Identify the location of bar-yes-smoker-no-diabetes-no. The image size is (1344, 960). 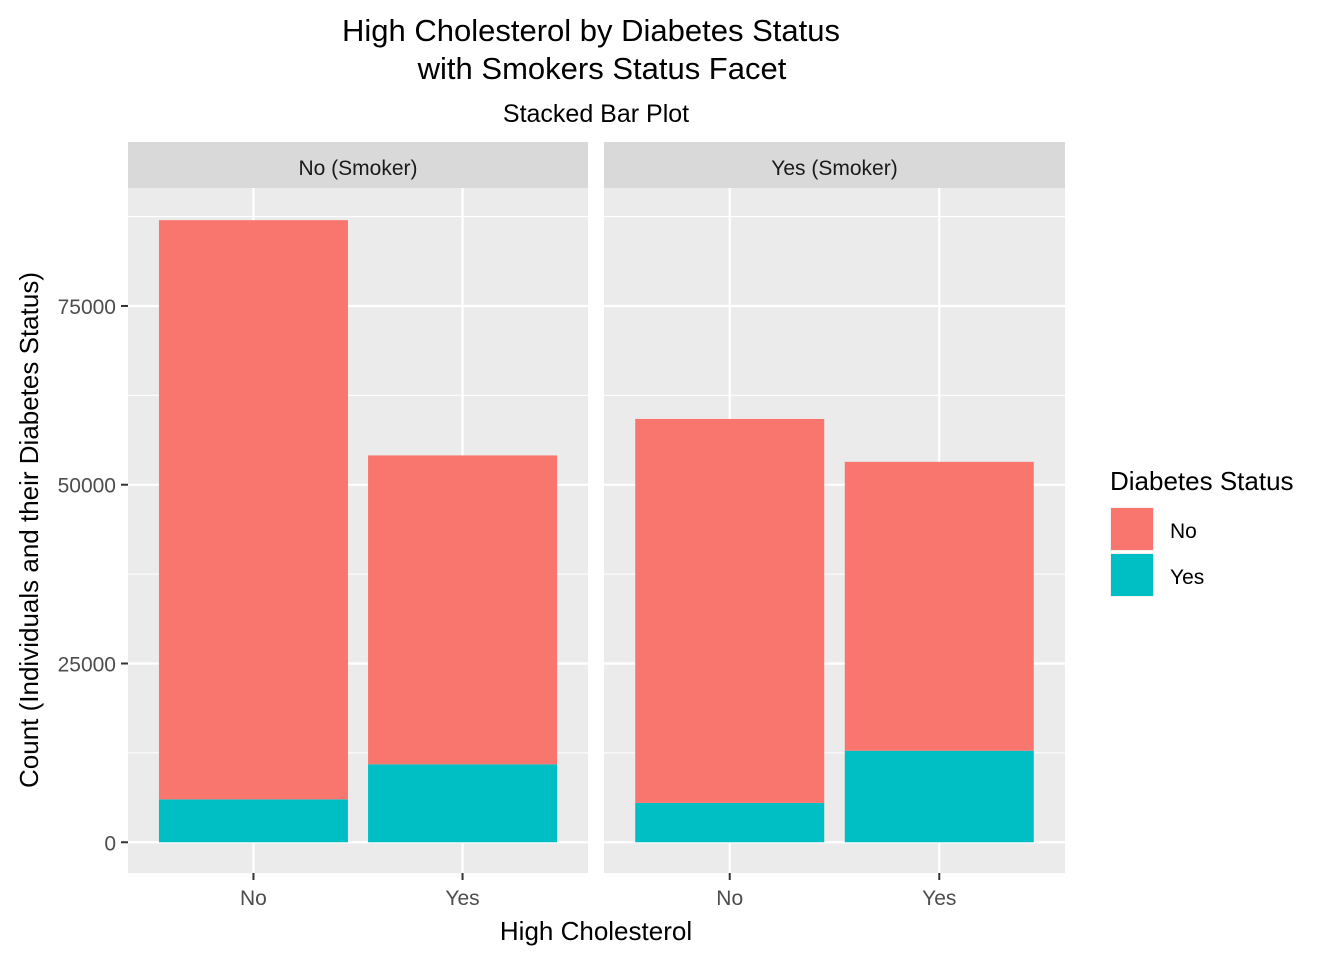
(730, 610).